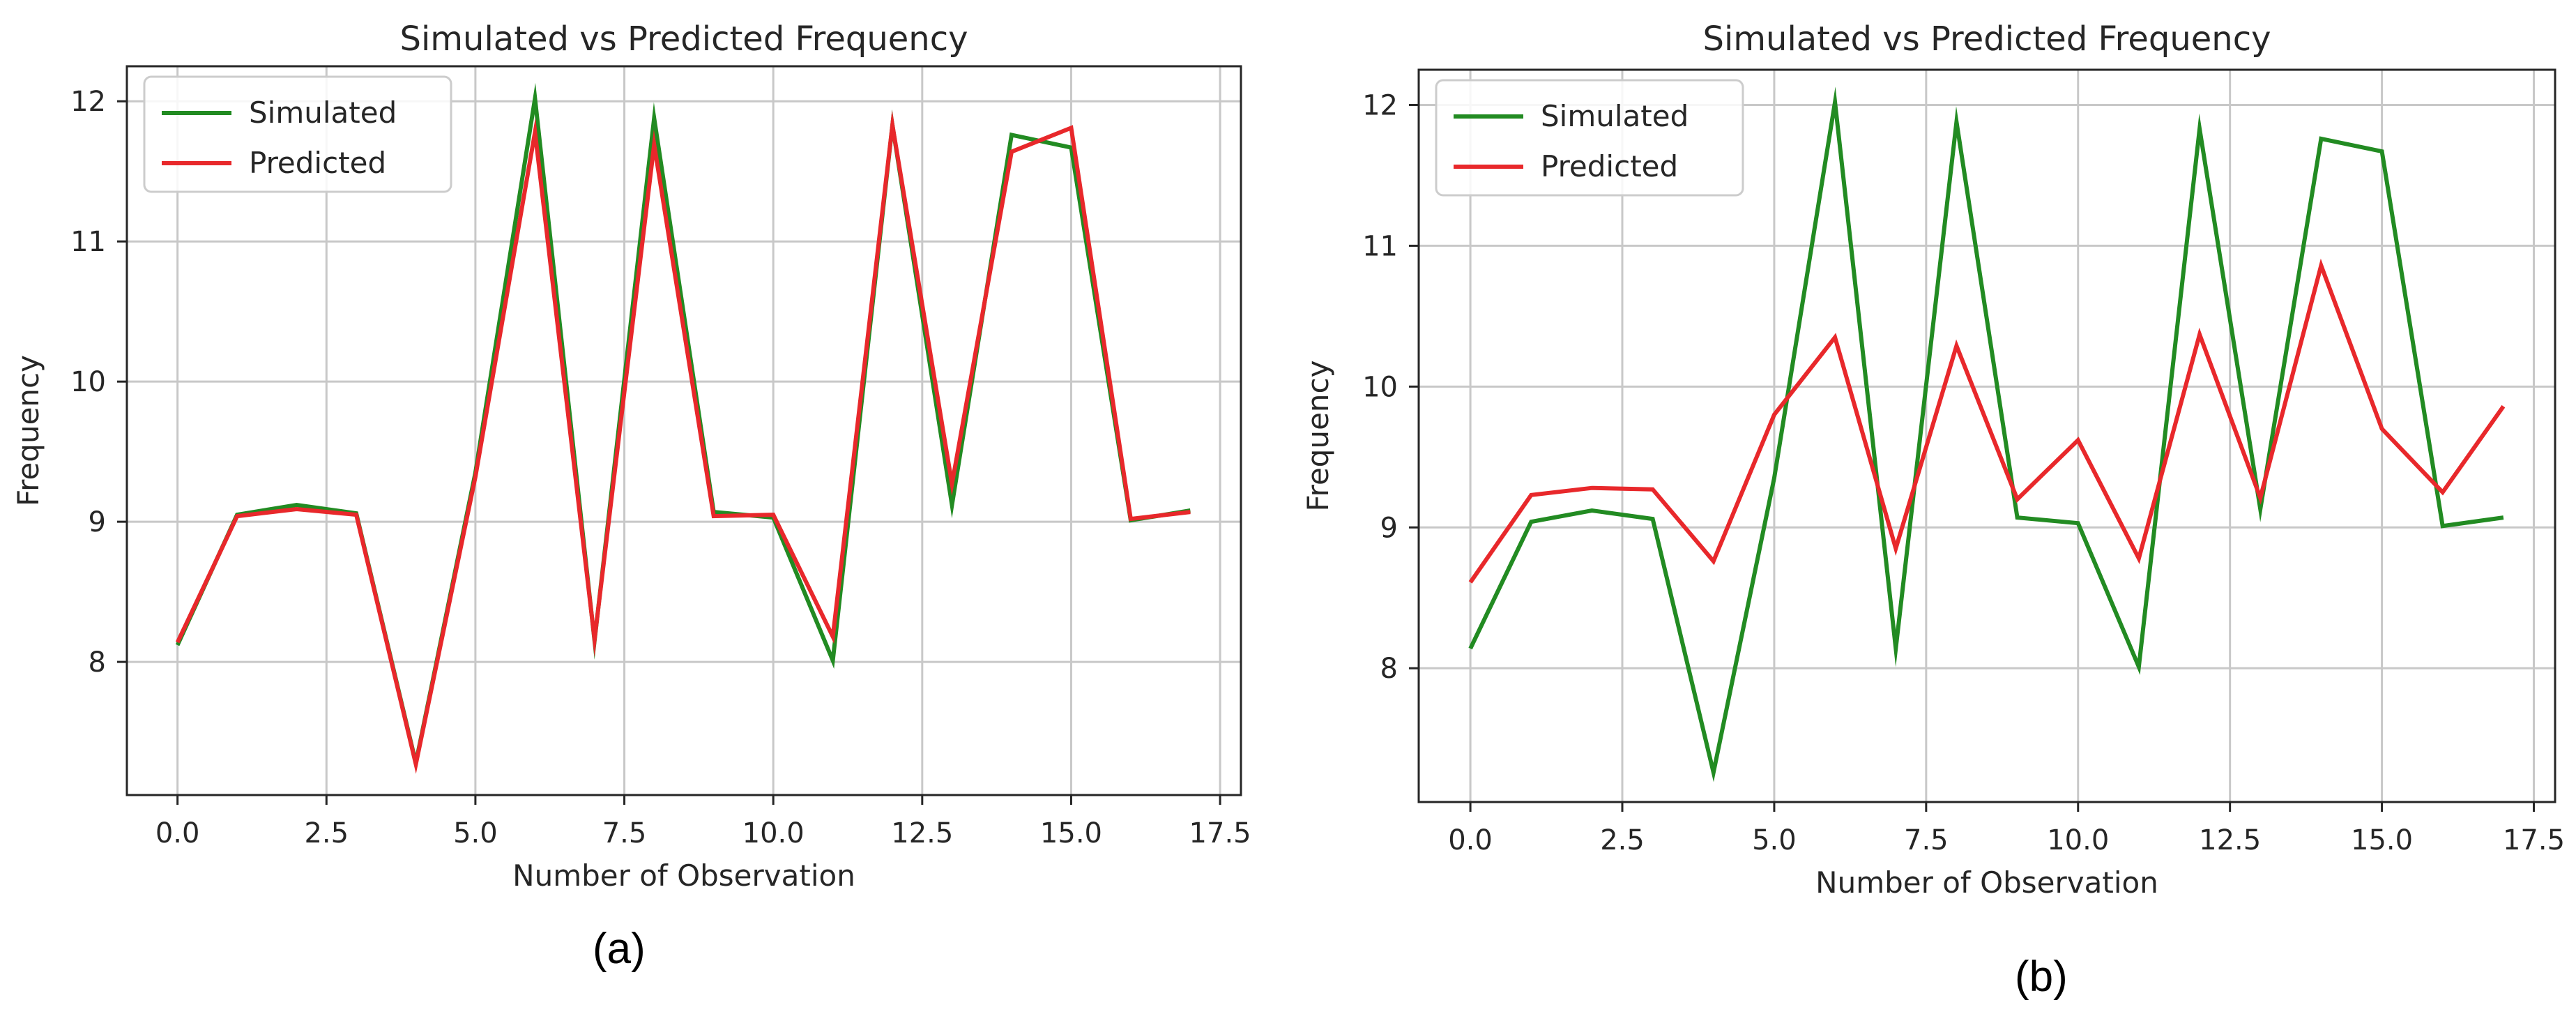 The image size is (2576, 1021). I want to click on series-line-predicted, so click(1987, 421).